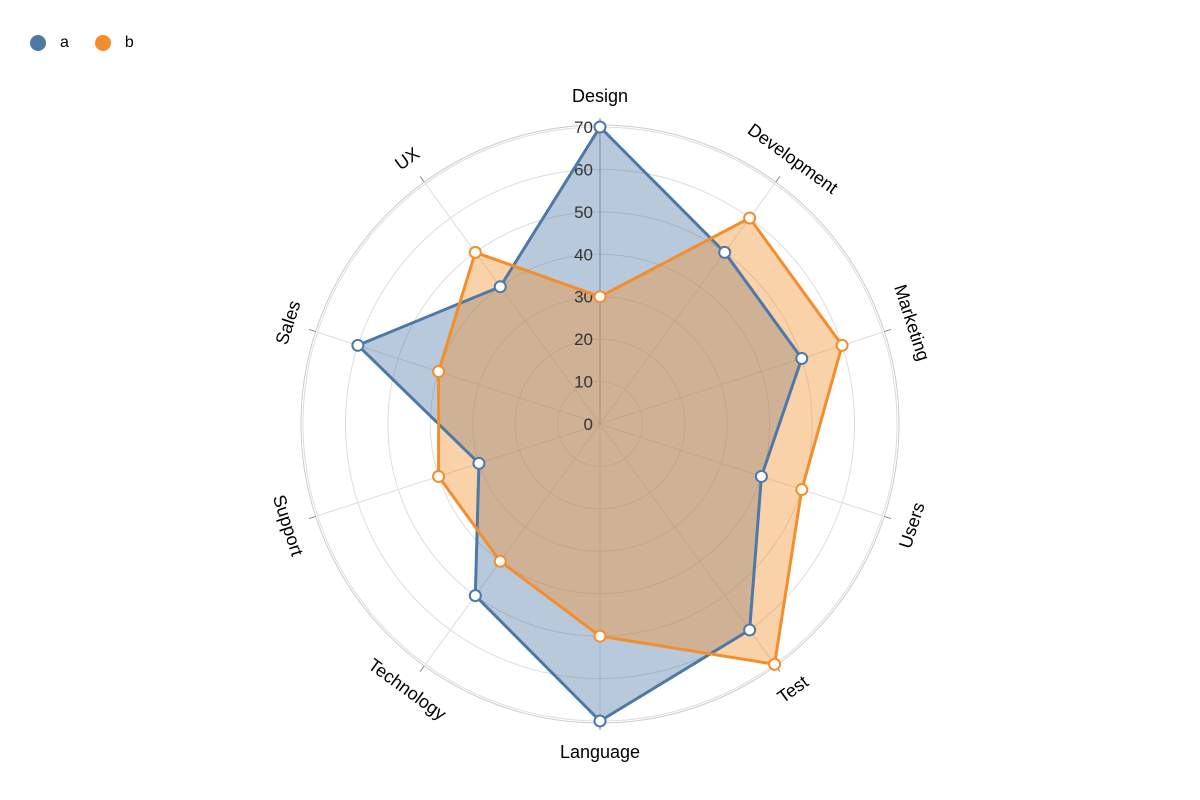  I want to click on legend: a b, so click(95, 43).